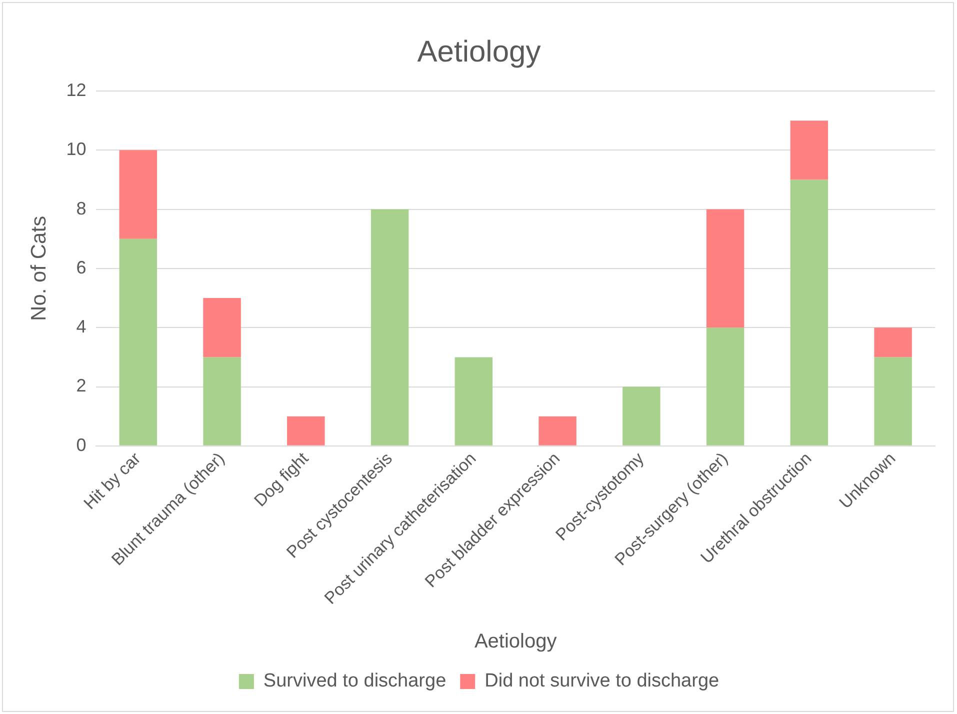 The height and width of the screenshot is (714, 957). I want to click on y-tick-label: 4, so click(81, 326).